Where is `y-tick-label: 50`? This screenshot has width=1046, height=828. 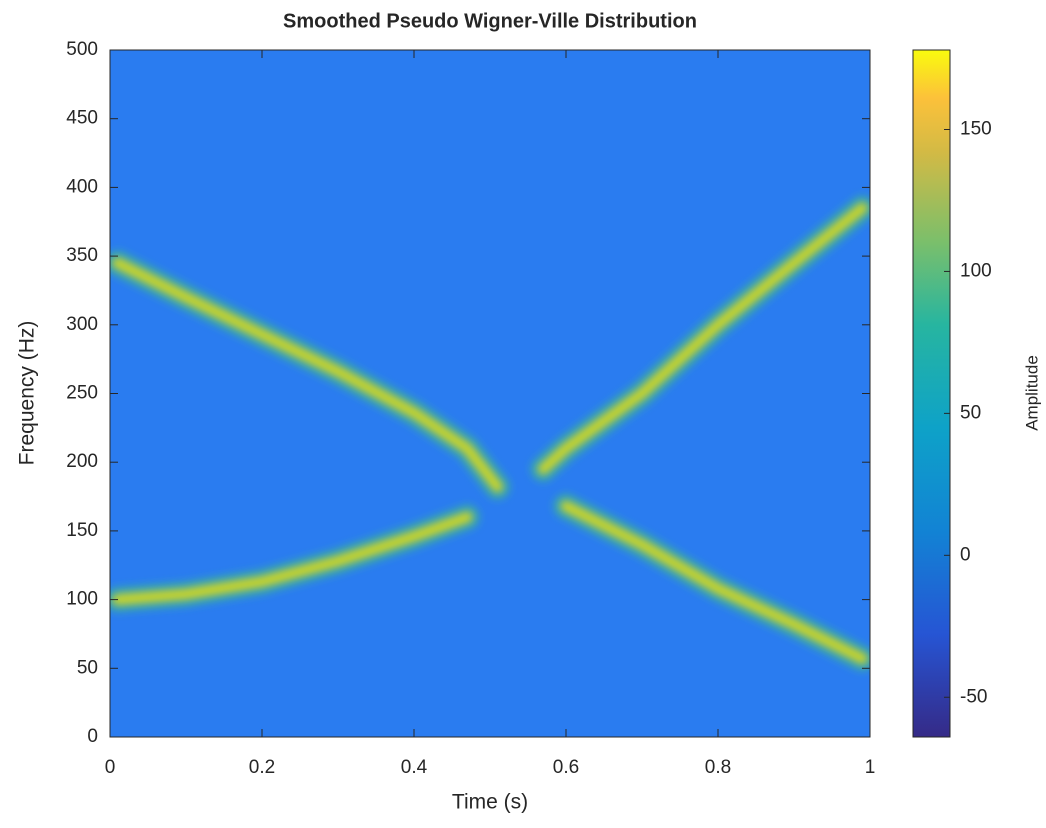 y-tick-label: 50 is located at coordinates (87, 667).